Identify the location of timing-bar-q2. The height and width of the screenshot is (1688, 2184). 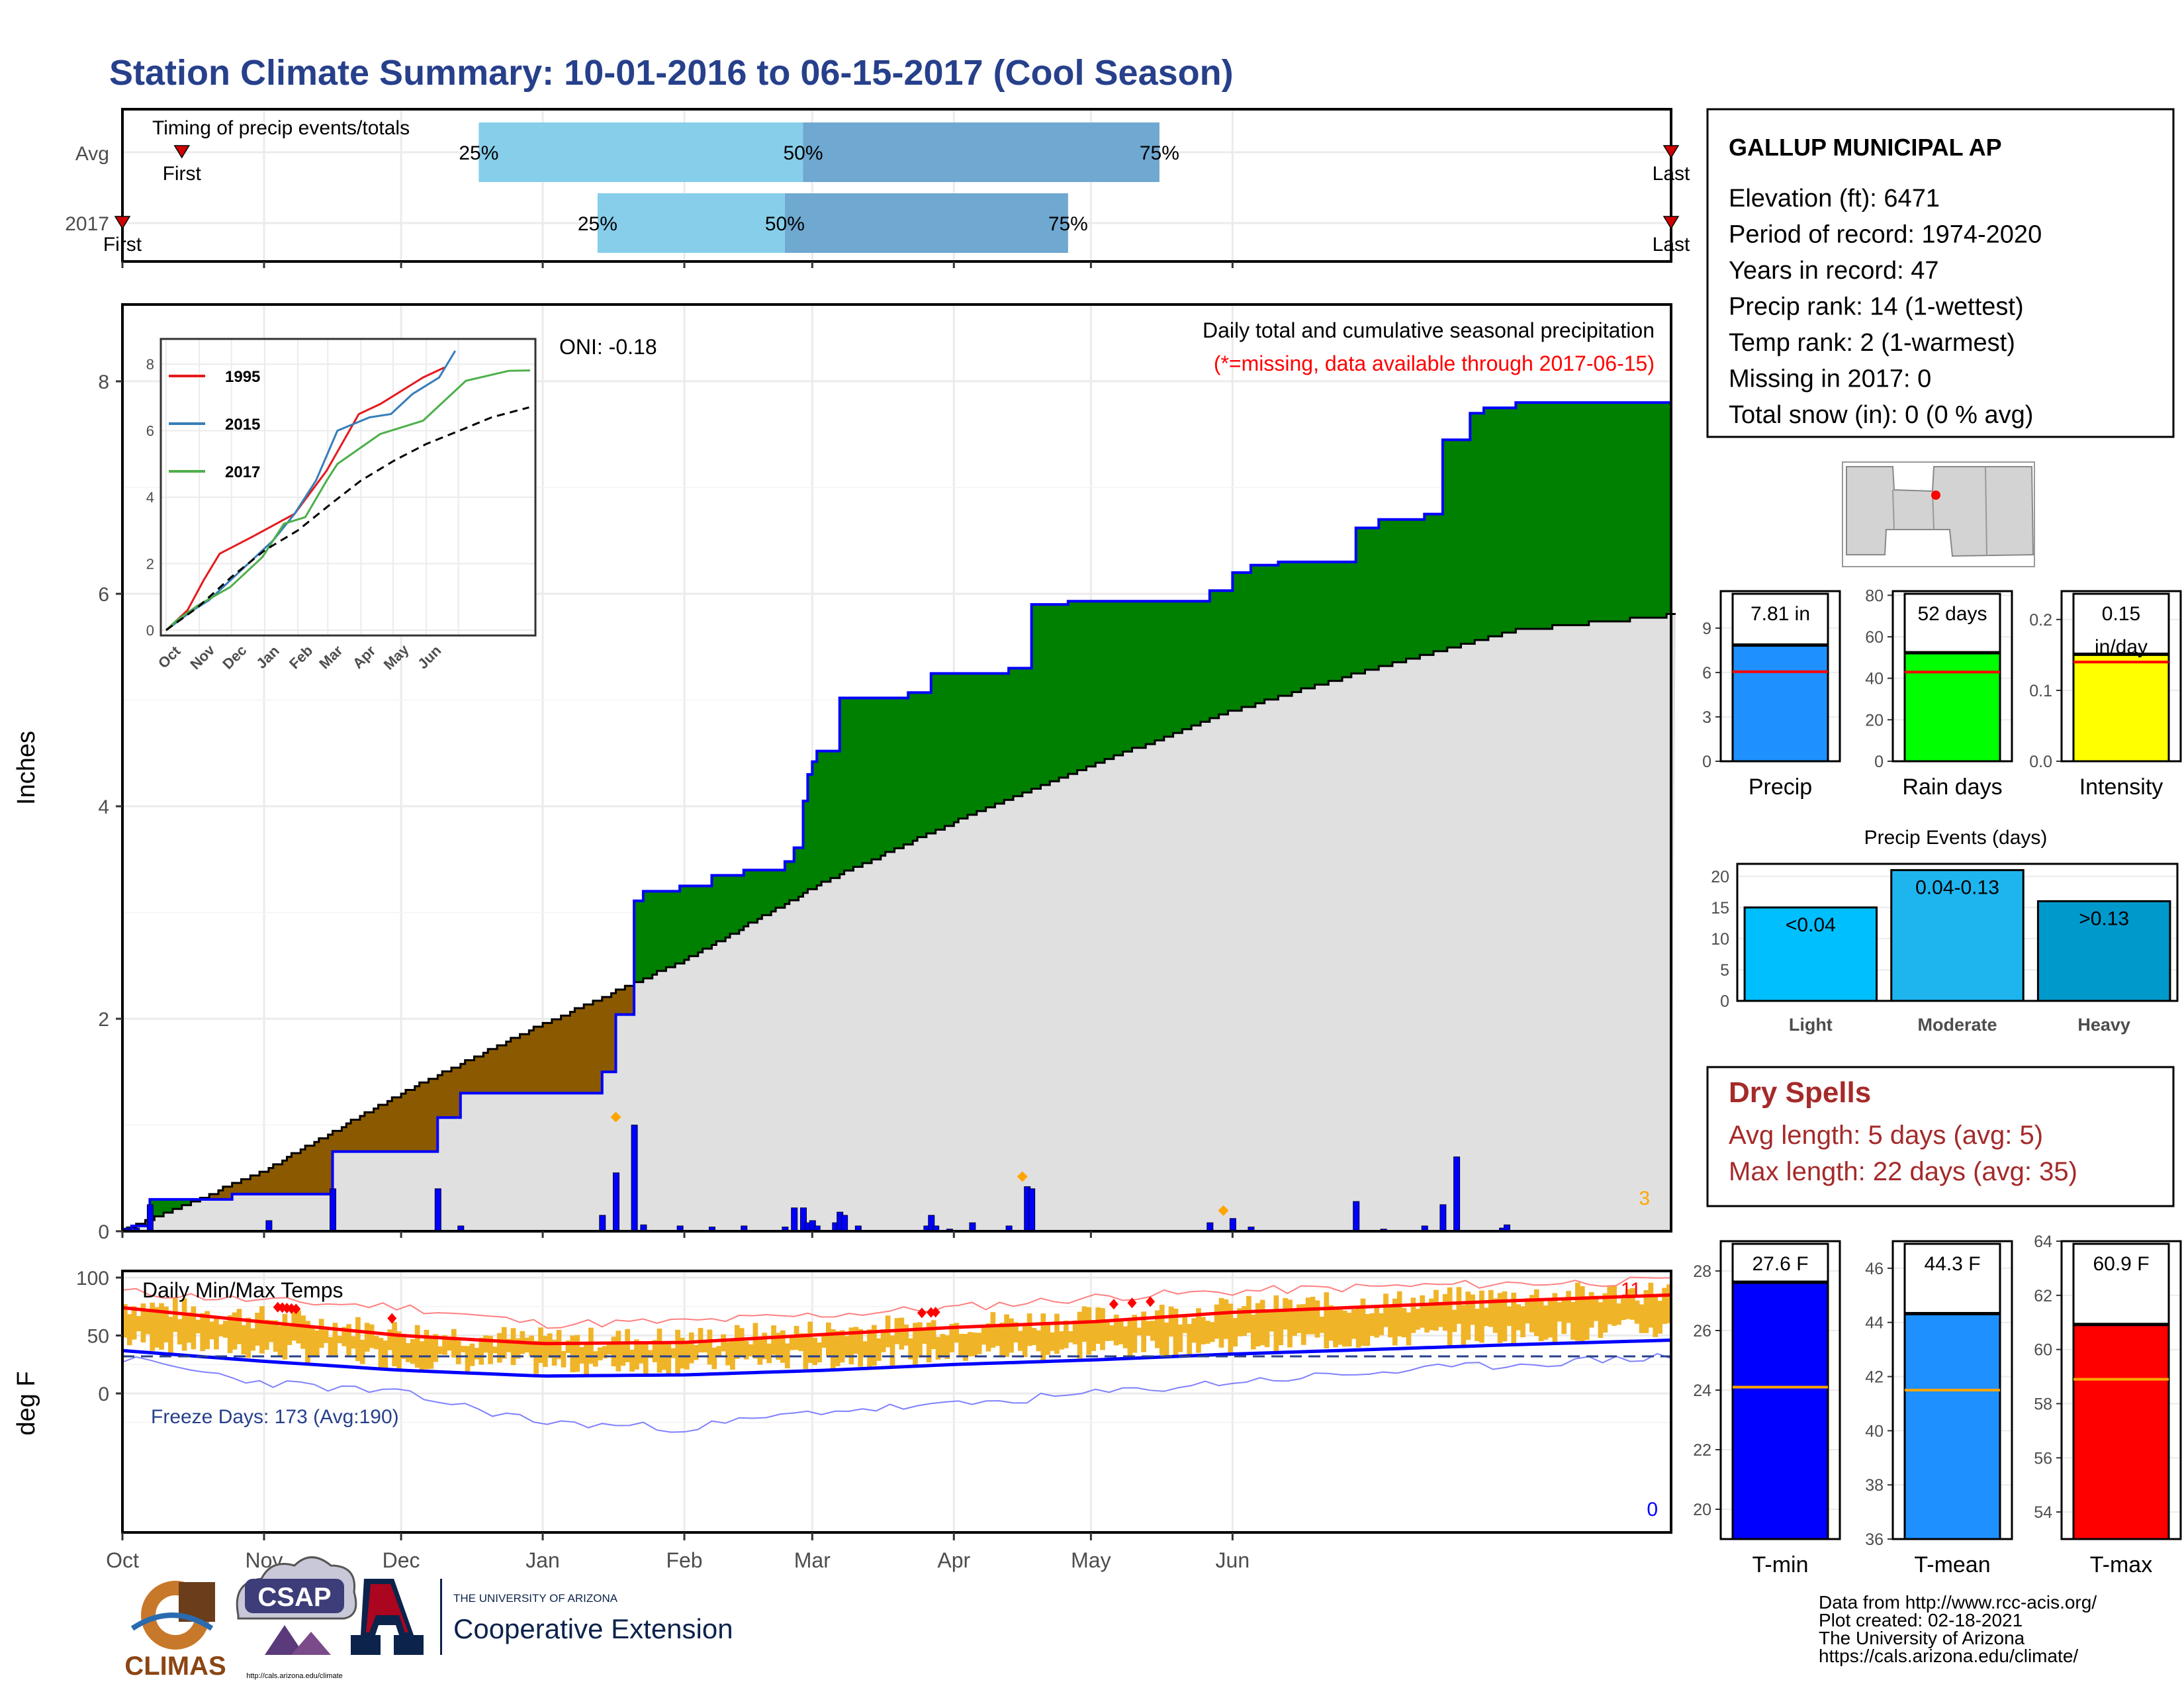
(981, 152).